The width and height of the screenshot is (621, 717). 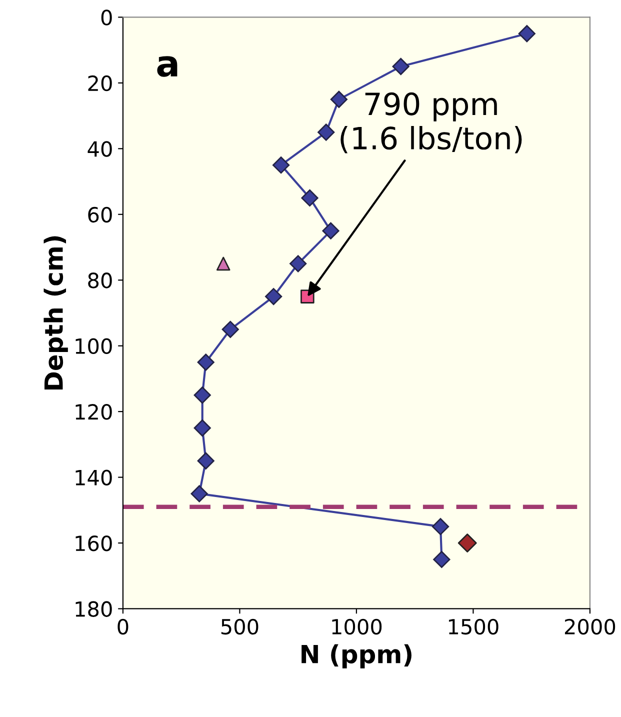 I want to click on y-tick-label: 100, so click(x=94, y=346).